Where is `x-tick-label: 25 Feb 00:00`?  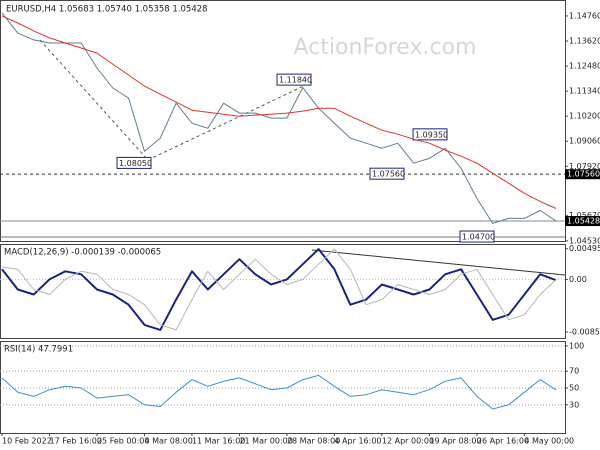
x-tick-label: 25 Feb 00:00 is located at coordinates (123, 441).